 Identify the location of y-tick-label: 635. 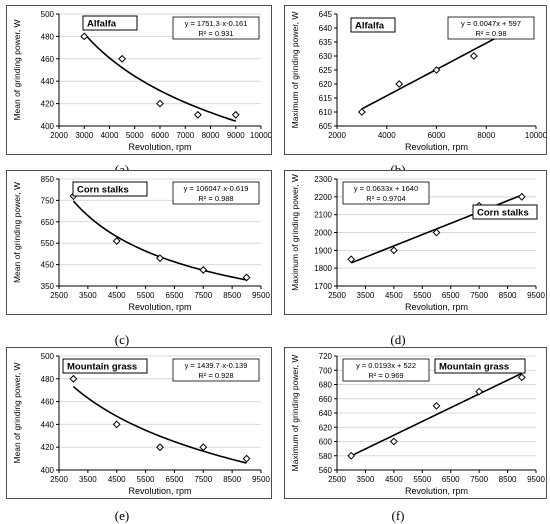
(326, 42).